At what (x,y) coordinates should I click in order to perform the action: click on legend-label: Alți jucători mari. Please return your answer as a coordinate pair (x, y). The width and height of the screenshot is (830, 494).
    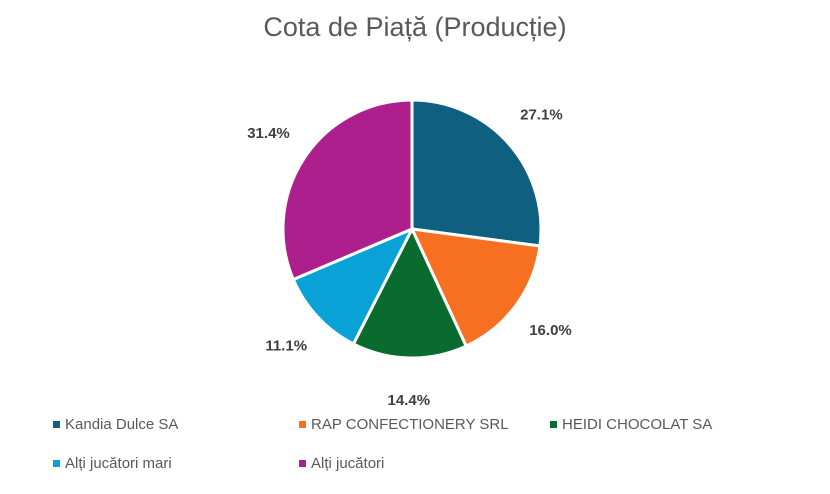
    Looking at the image, I should click on (118, 463).